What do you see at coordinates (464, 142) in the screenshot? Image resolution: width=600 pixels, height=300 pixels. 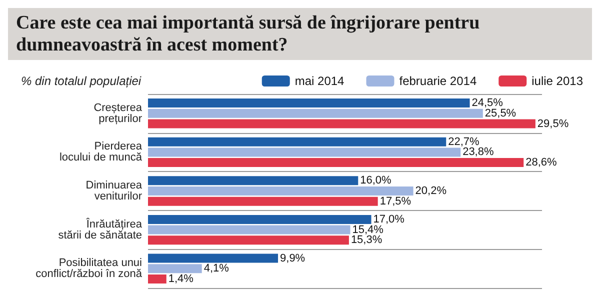 I see `data-label: 22,7%` at bounding box center [464, 142].